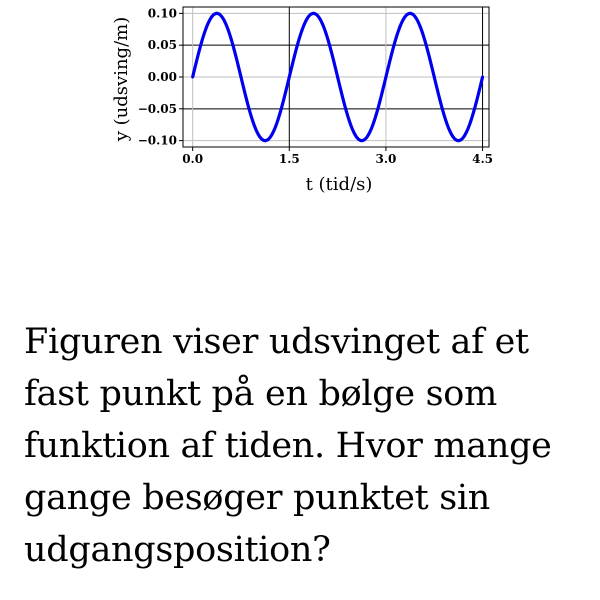 Image resolution: width=600 pixels, height=600 pixels. What do you see at coordinates (289, 159) in the screenshot?
I see `x-tick-label: 1.5` at bounding box center [289, 159].